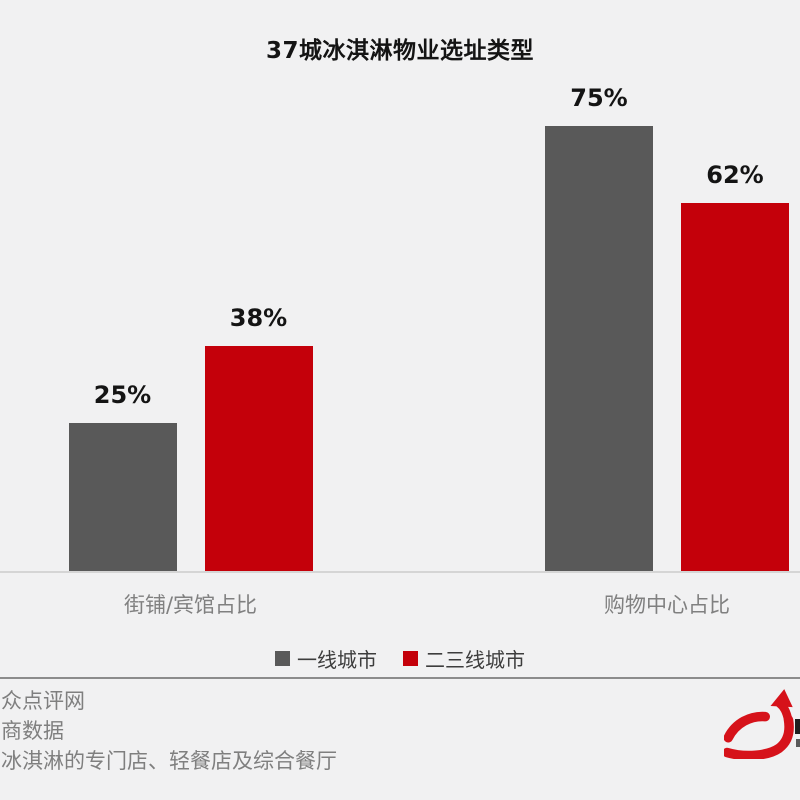 The image size is (800, 800). What do you see at coordinates (798, 743) in the screenshot?
I see `logo-tagline-cutoff` at bounding box center [798, 743].